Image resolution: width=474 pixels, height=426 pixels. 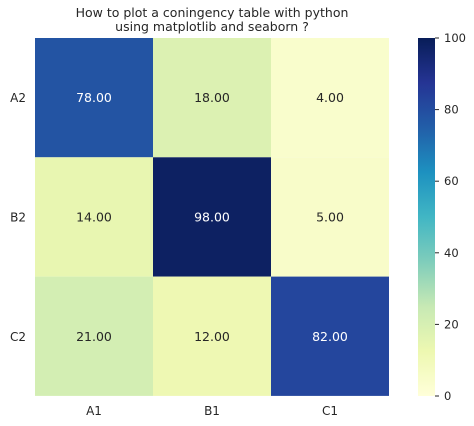 I want to click on y-tick-label: C2, so click(x=18, y=337).